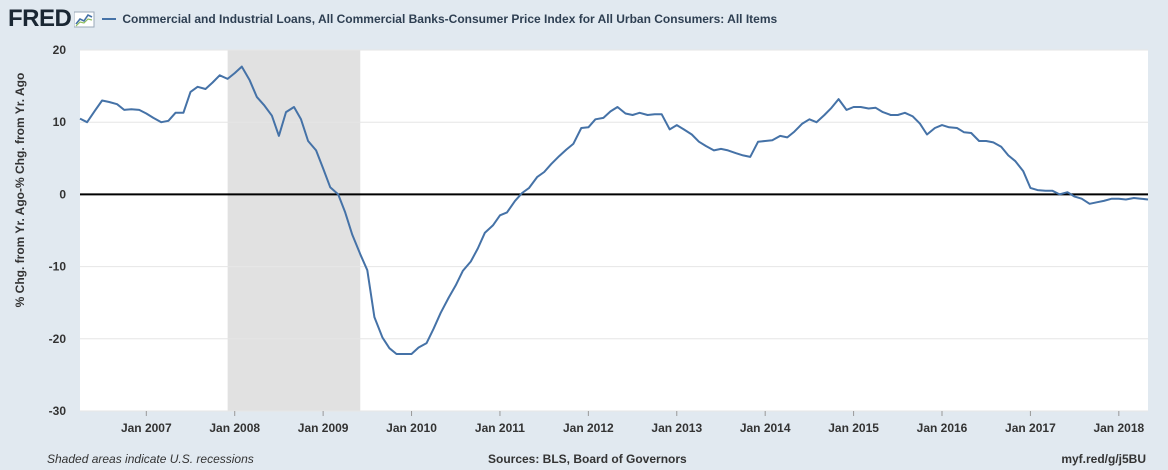  What do you see at coordinates (1103, 459) in the screenshot?
I see `short-link: myf.red/g/j5BU` at bounding box center [1103, 459].